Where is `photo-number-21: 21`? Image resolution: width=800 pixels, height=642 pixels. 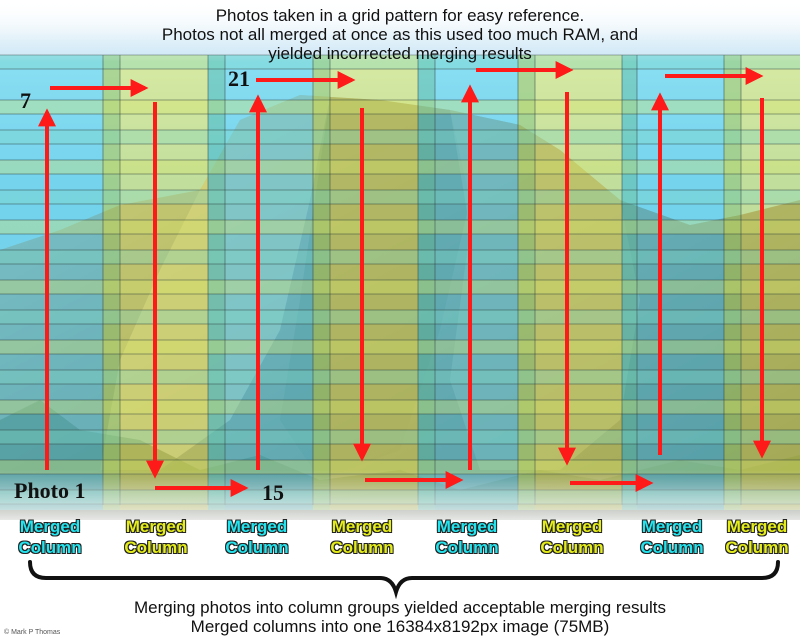
photo-number-21: 21 is located at coordinates (239, 78).